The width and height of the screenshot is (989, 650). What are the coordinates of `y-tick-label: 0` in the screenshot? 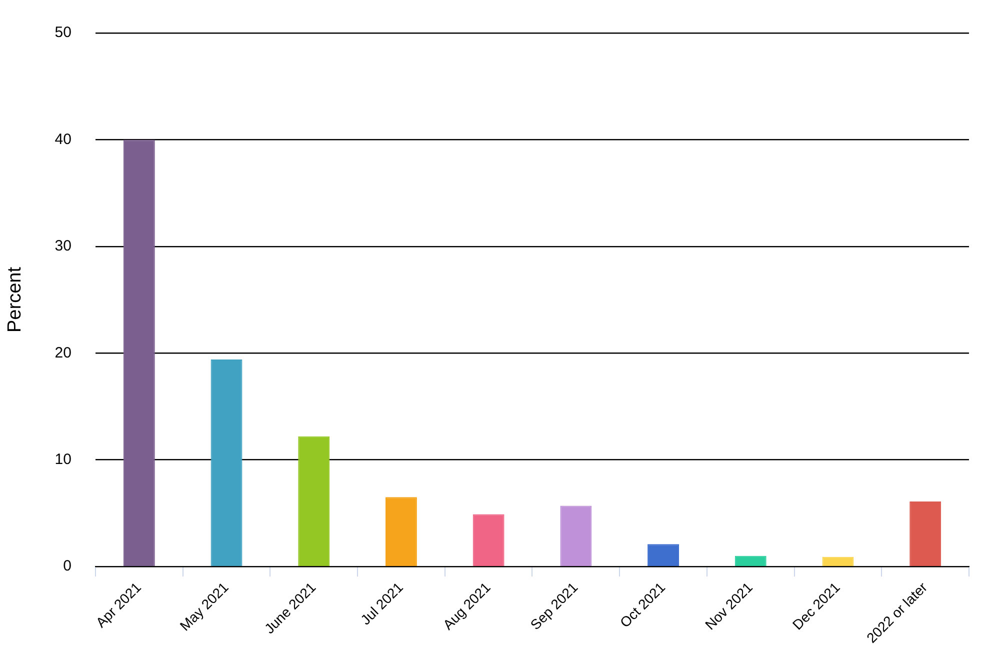 It's located at (67, 566).